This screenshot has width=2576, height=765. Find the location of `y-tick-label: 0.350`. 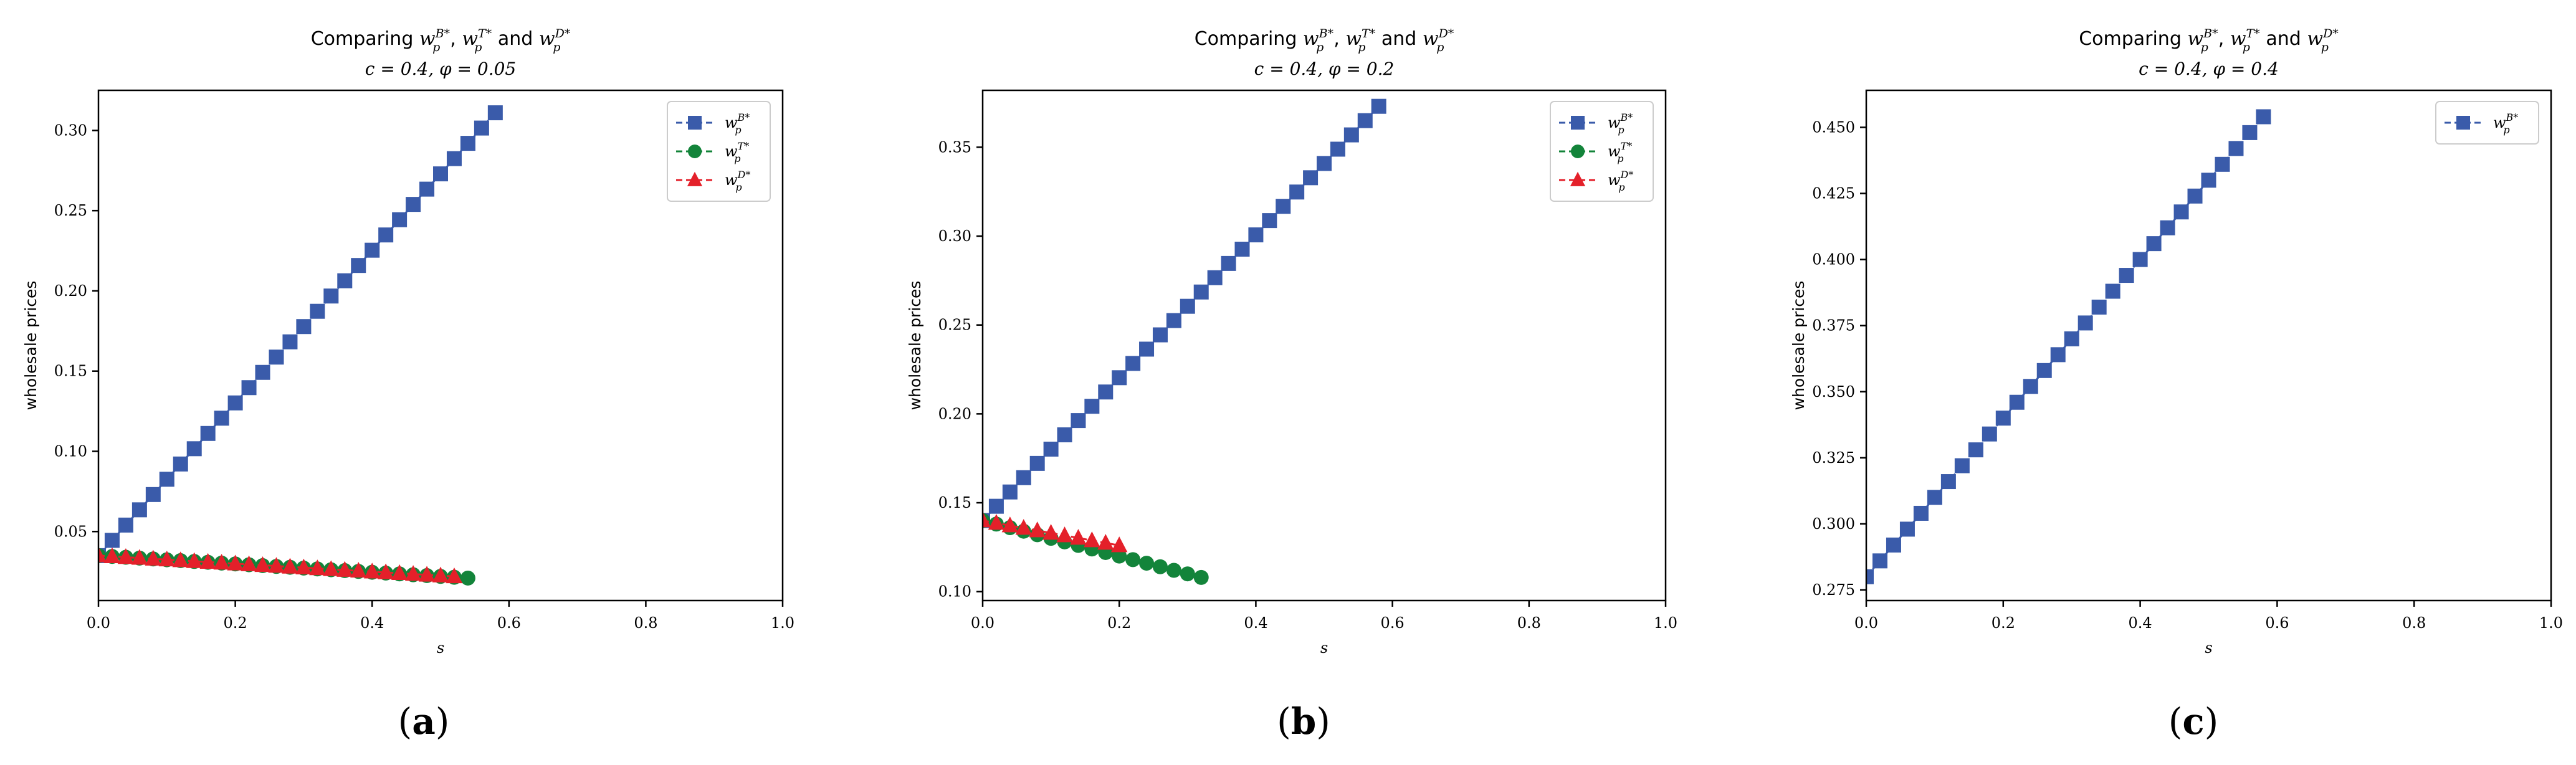

y-tick-label: 0.350 is located at coordinates (1833, 392).